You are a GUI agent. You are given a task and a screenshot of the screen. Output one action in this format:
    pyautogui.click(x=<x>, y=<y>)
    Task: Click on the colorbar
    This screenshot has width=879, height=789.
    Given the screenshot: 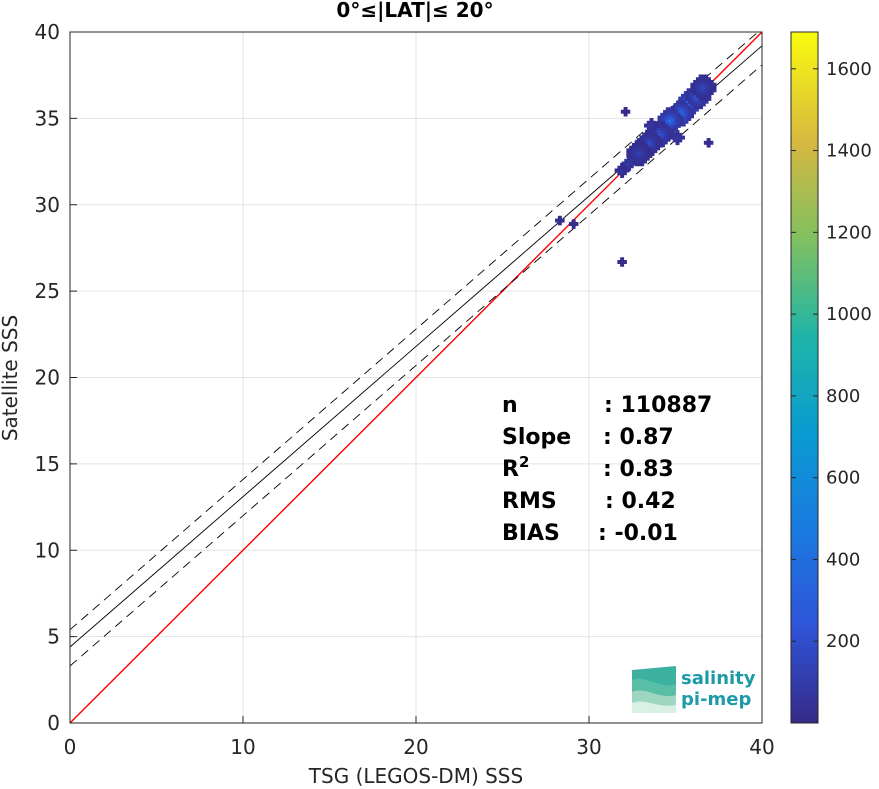 What is the action you would take?
    pyautogui.click(x=804, y=377)
    